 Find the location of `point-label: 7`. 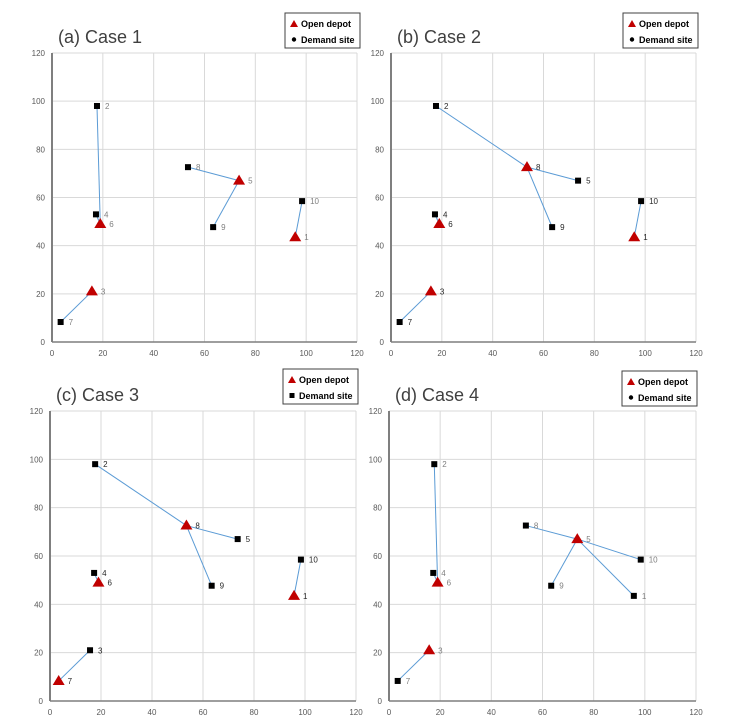

point-label: 7 is located at coordinates (410, 322).